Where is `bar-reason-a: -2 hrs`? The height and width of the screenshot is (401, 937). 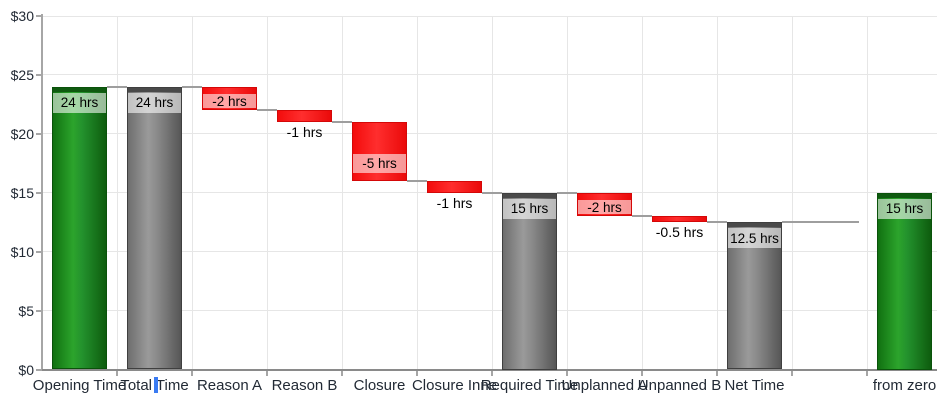
bar-reason-a: -2 hrs is located at coordinates (229, 98).